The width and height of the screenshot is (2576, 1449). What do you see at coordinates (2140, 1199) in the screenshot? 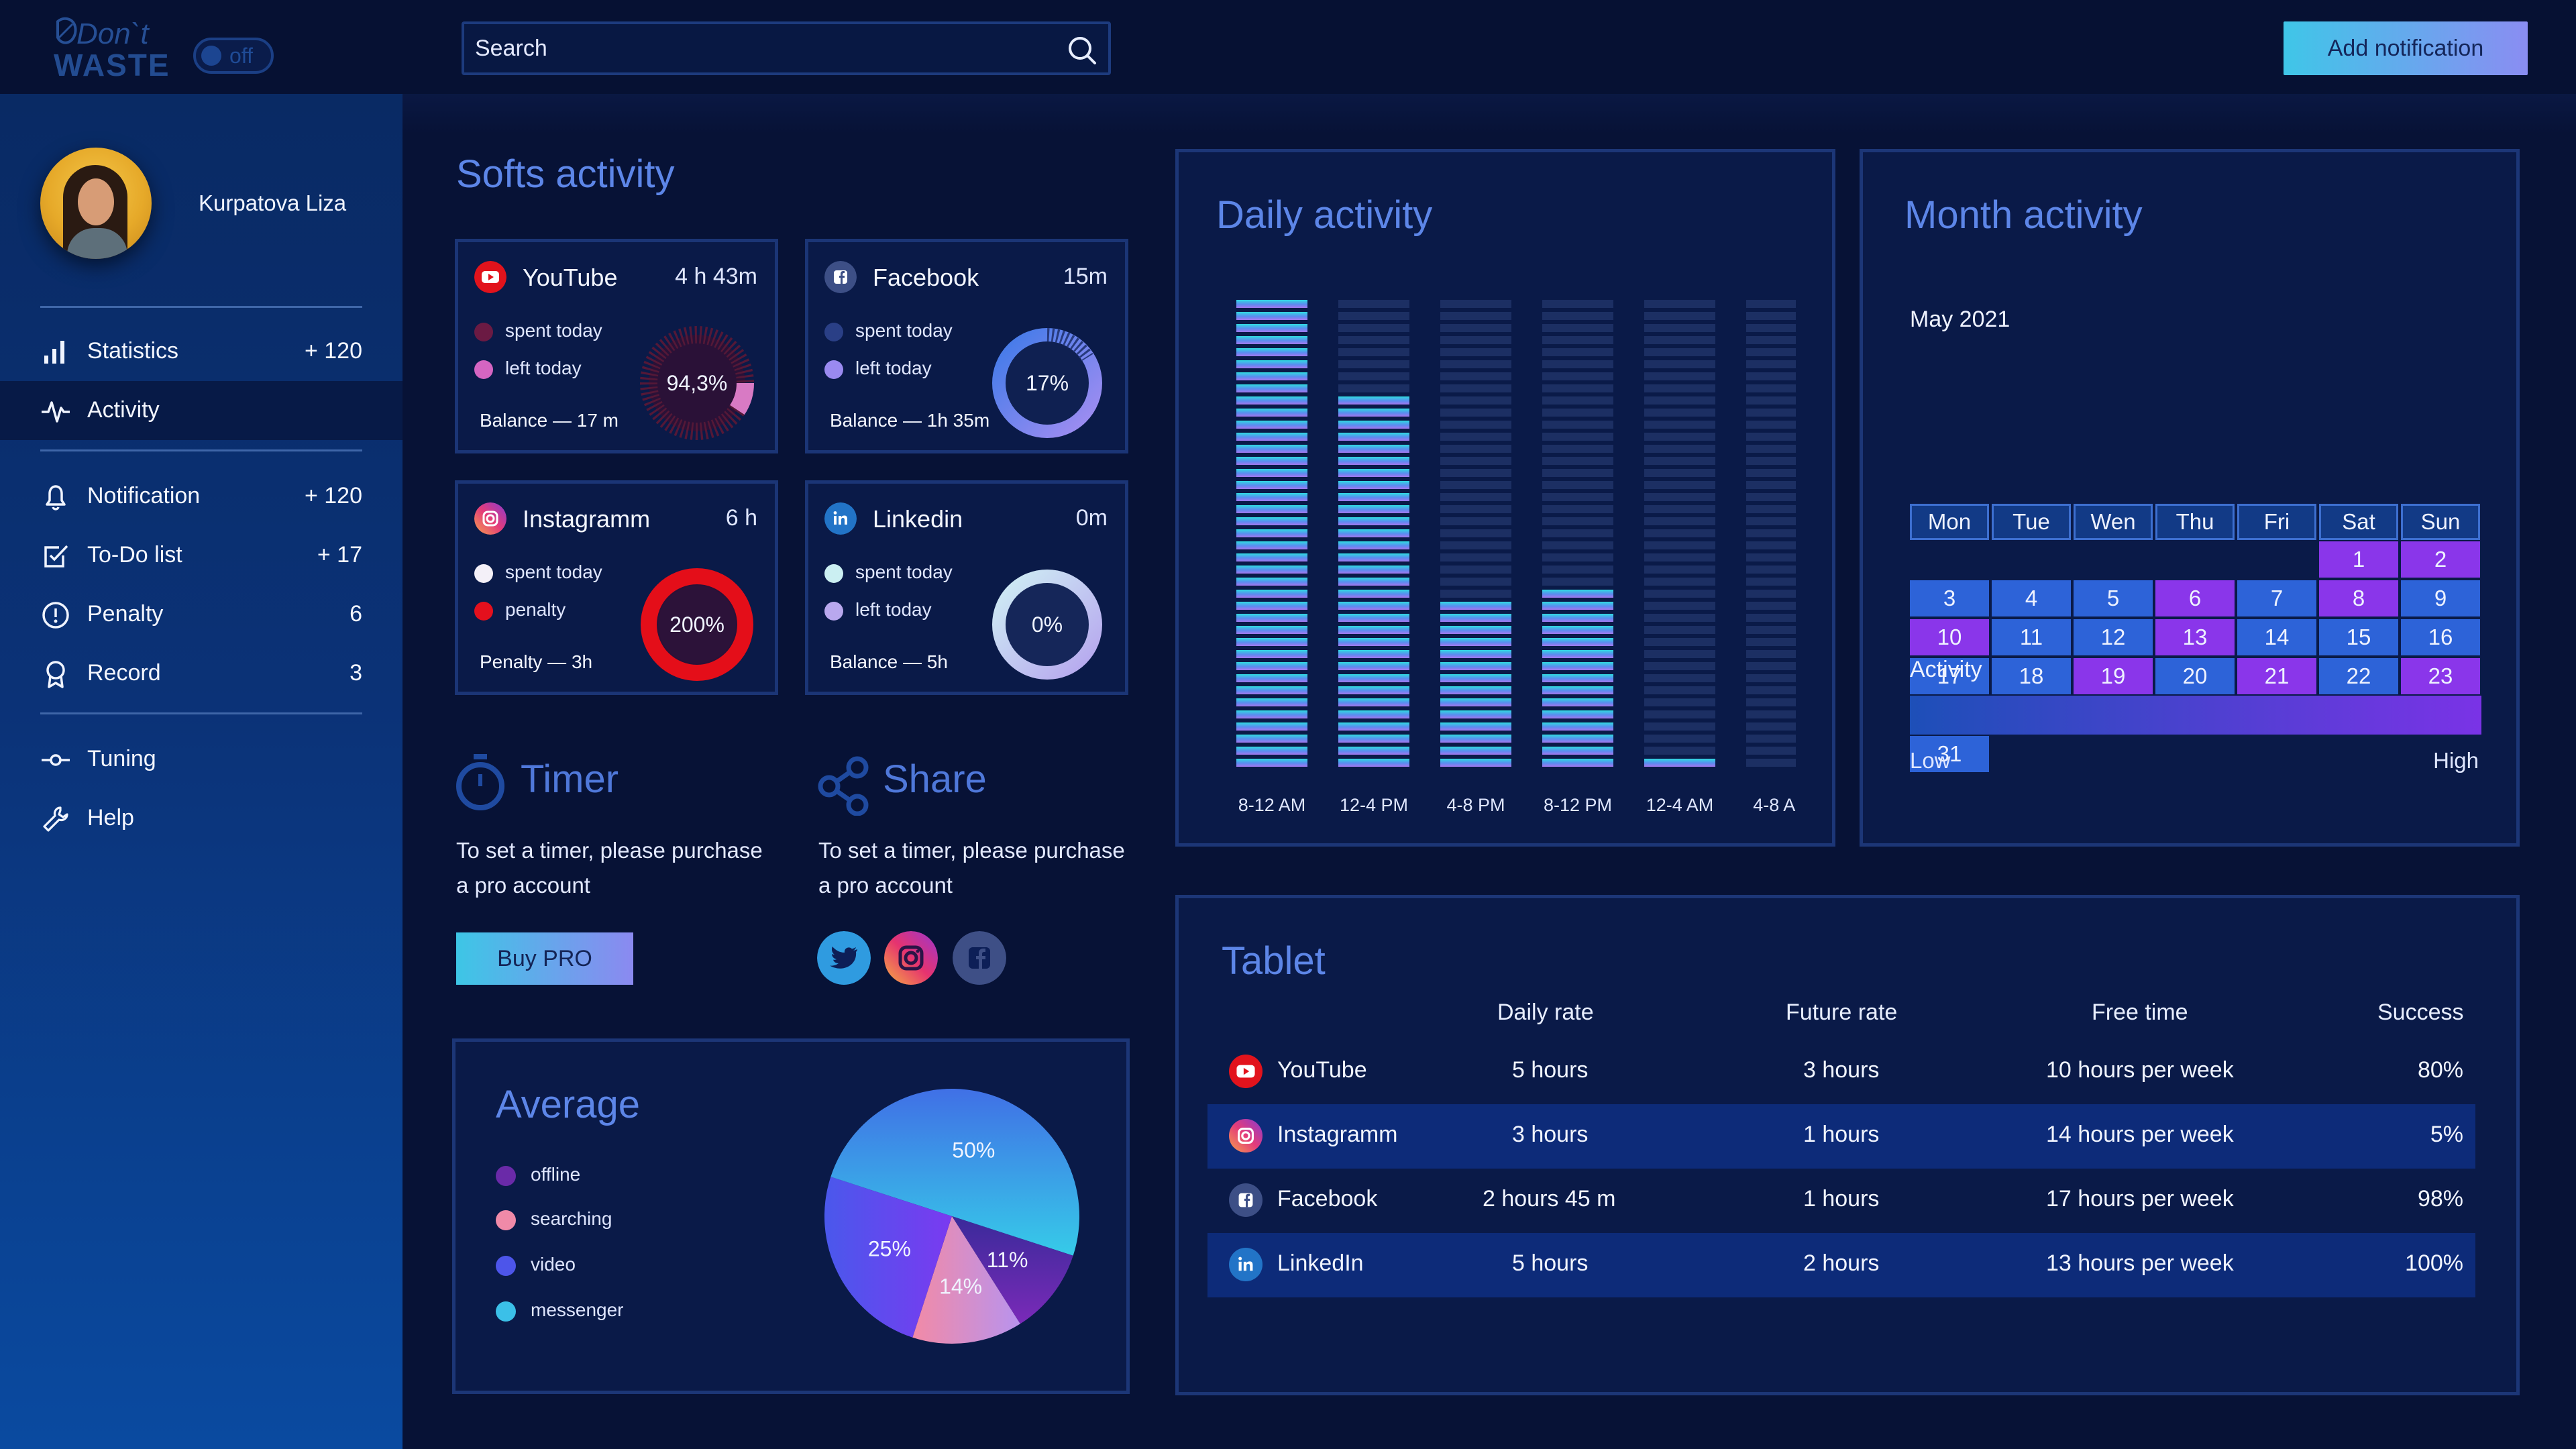
I see `table-cell-free: 17 hours per week` at bounding box center [2140, 1199].